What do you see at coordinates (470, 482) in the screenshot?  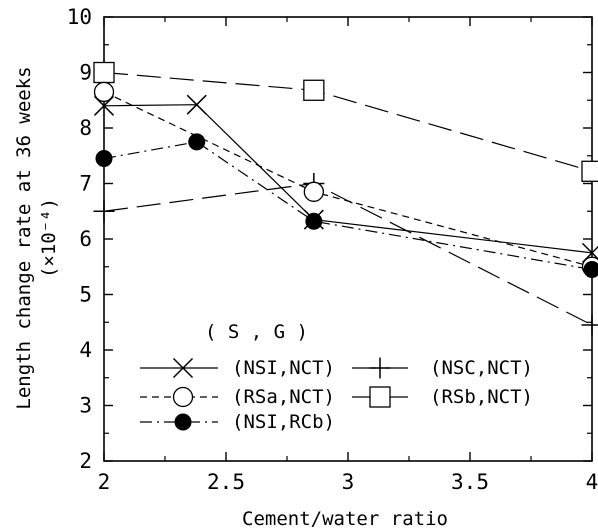 I see `x-tick-label: 3.5` at bounding box center [470, 482].